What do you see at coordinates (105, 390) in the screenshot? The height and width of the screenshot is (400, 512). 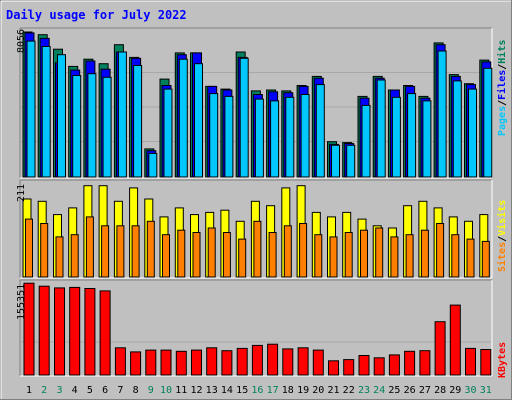 I see `day-label: 6` at bounding box center [105, 390].